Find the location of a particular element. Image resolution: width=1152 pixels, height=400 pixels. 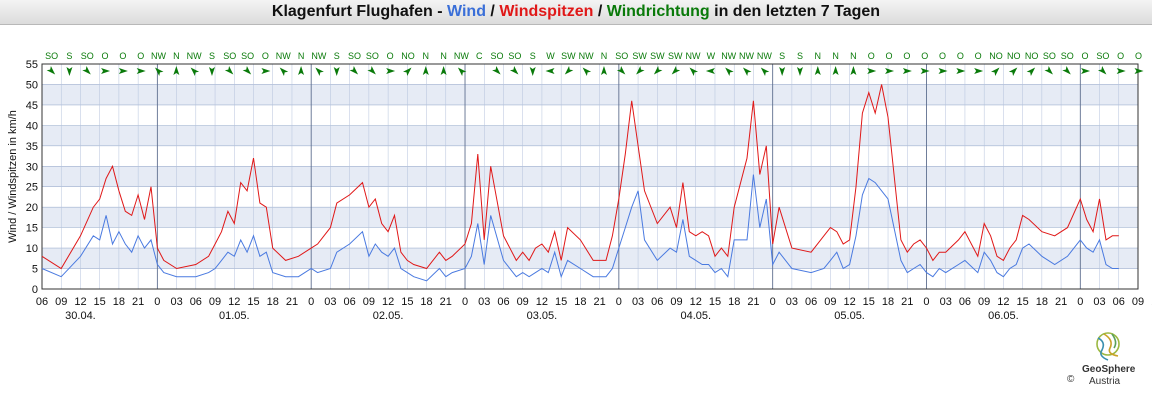

date-label: 30.04. is located at coordinates (80, 316).